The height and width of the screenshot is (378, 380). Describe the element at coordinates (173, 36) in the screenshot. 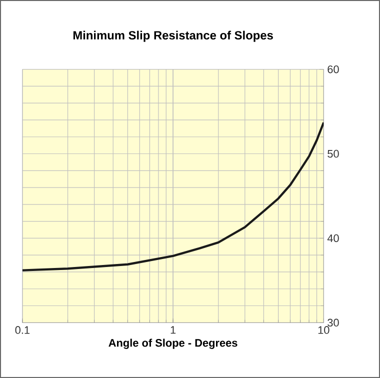

I see `chart-title: Minimum Slip Resistance of Slopes` at that location.